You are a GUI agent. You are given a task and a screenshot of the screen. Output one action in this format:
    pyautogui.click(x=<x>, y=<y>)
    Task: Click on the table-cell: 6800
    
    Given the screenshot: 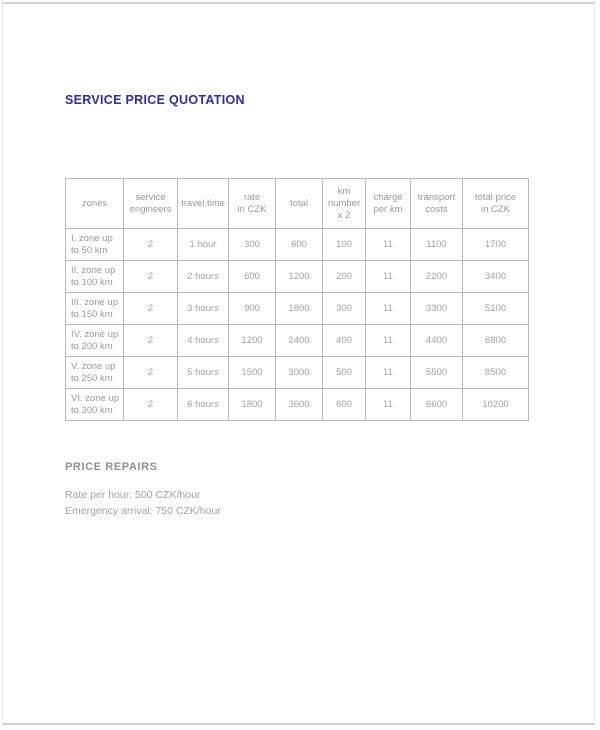 What is the action you would take?
    pyautogui.click(x=495, y=340)
    